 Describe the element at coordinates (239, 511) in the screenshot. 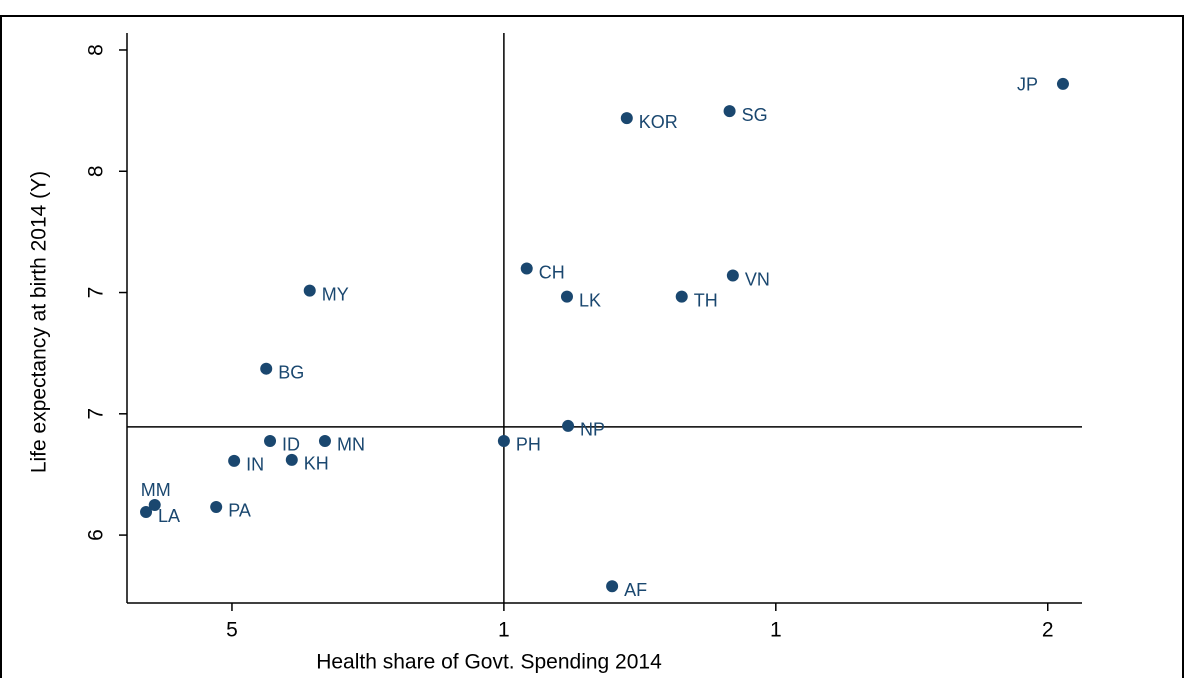

I see `point-label: PA` at that location.